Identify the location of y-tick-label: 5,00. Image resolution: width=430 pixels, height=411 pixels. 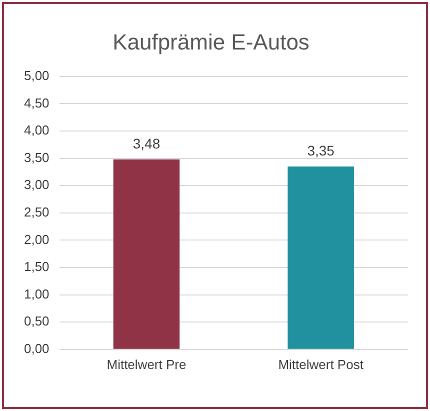
(37, 75).